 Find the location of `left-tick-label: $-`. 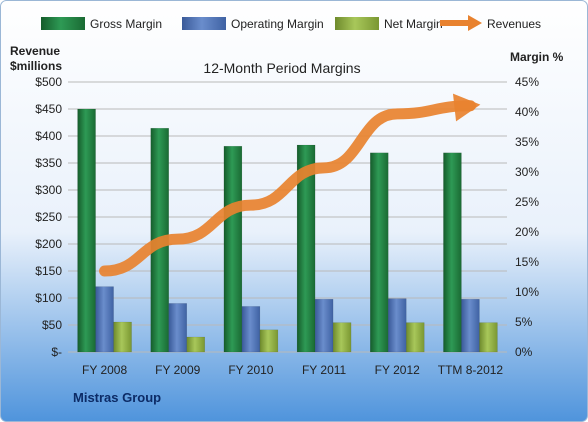

left-tick-label: $- is located at coordinates (56, 352).